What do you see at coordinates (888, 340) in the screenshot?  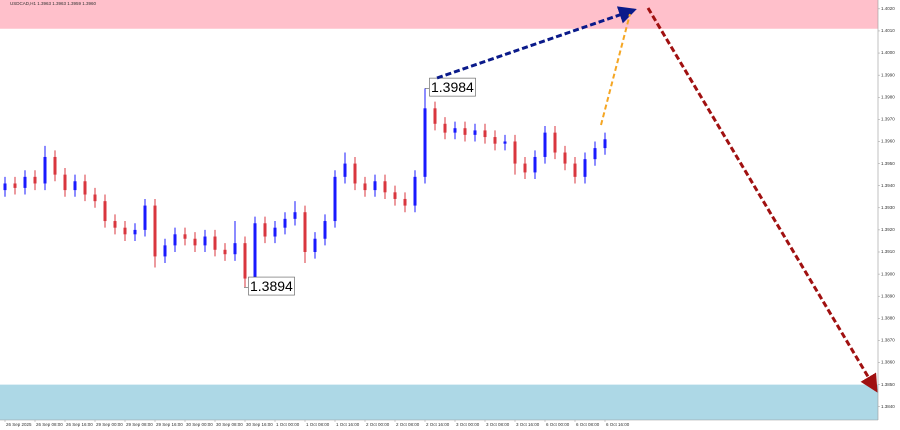 I see `y-tick-label: 1.3870` at bounding box center [888, 340].